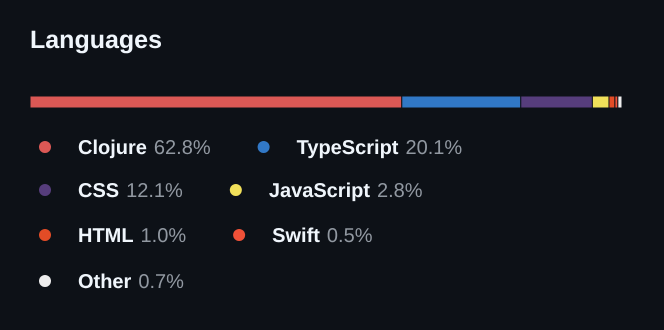 This screenshot has height=330, width=664. What do you see at coordinates (131, 282) in the screenshot?
I see `legend-label: Other 0.7%` at bounding box center [131, 282].